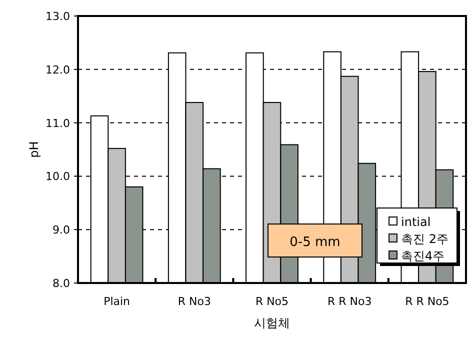 The image size is (473, 344). Describe the element at coordinates (272, 301) in the screenshot. I see `x-tick-label: R No5` at that location.